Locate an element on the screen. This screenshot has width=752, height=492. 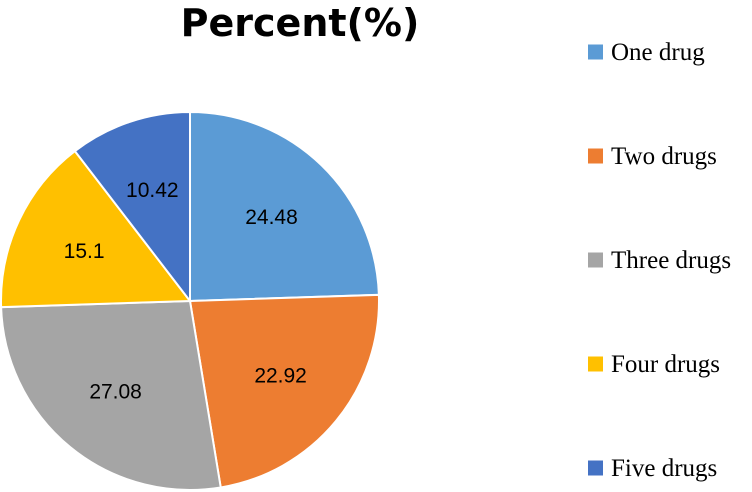
legend-item-one-drug: One drug is located at coordinates (646, 52).